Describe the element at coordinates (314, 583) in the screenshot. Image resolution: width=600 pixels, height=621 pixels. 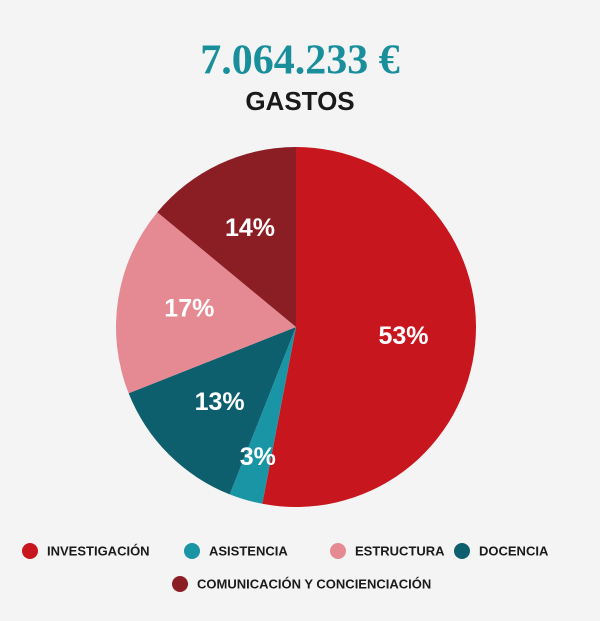
I see `legend-label: COMUNICACIÓN Y CONCIENCIACIÓN` at that location.